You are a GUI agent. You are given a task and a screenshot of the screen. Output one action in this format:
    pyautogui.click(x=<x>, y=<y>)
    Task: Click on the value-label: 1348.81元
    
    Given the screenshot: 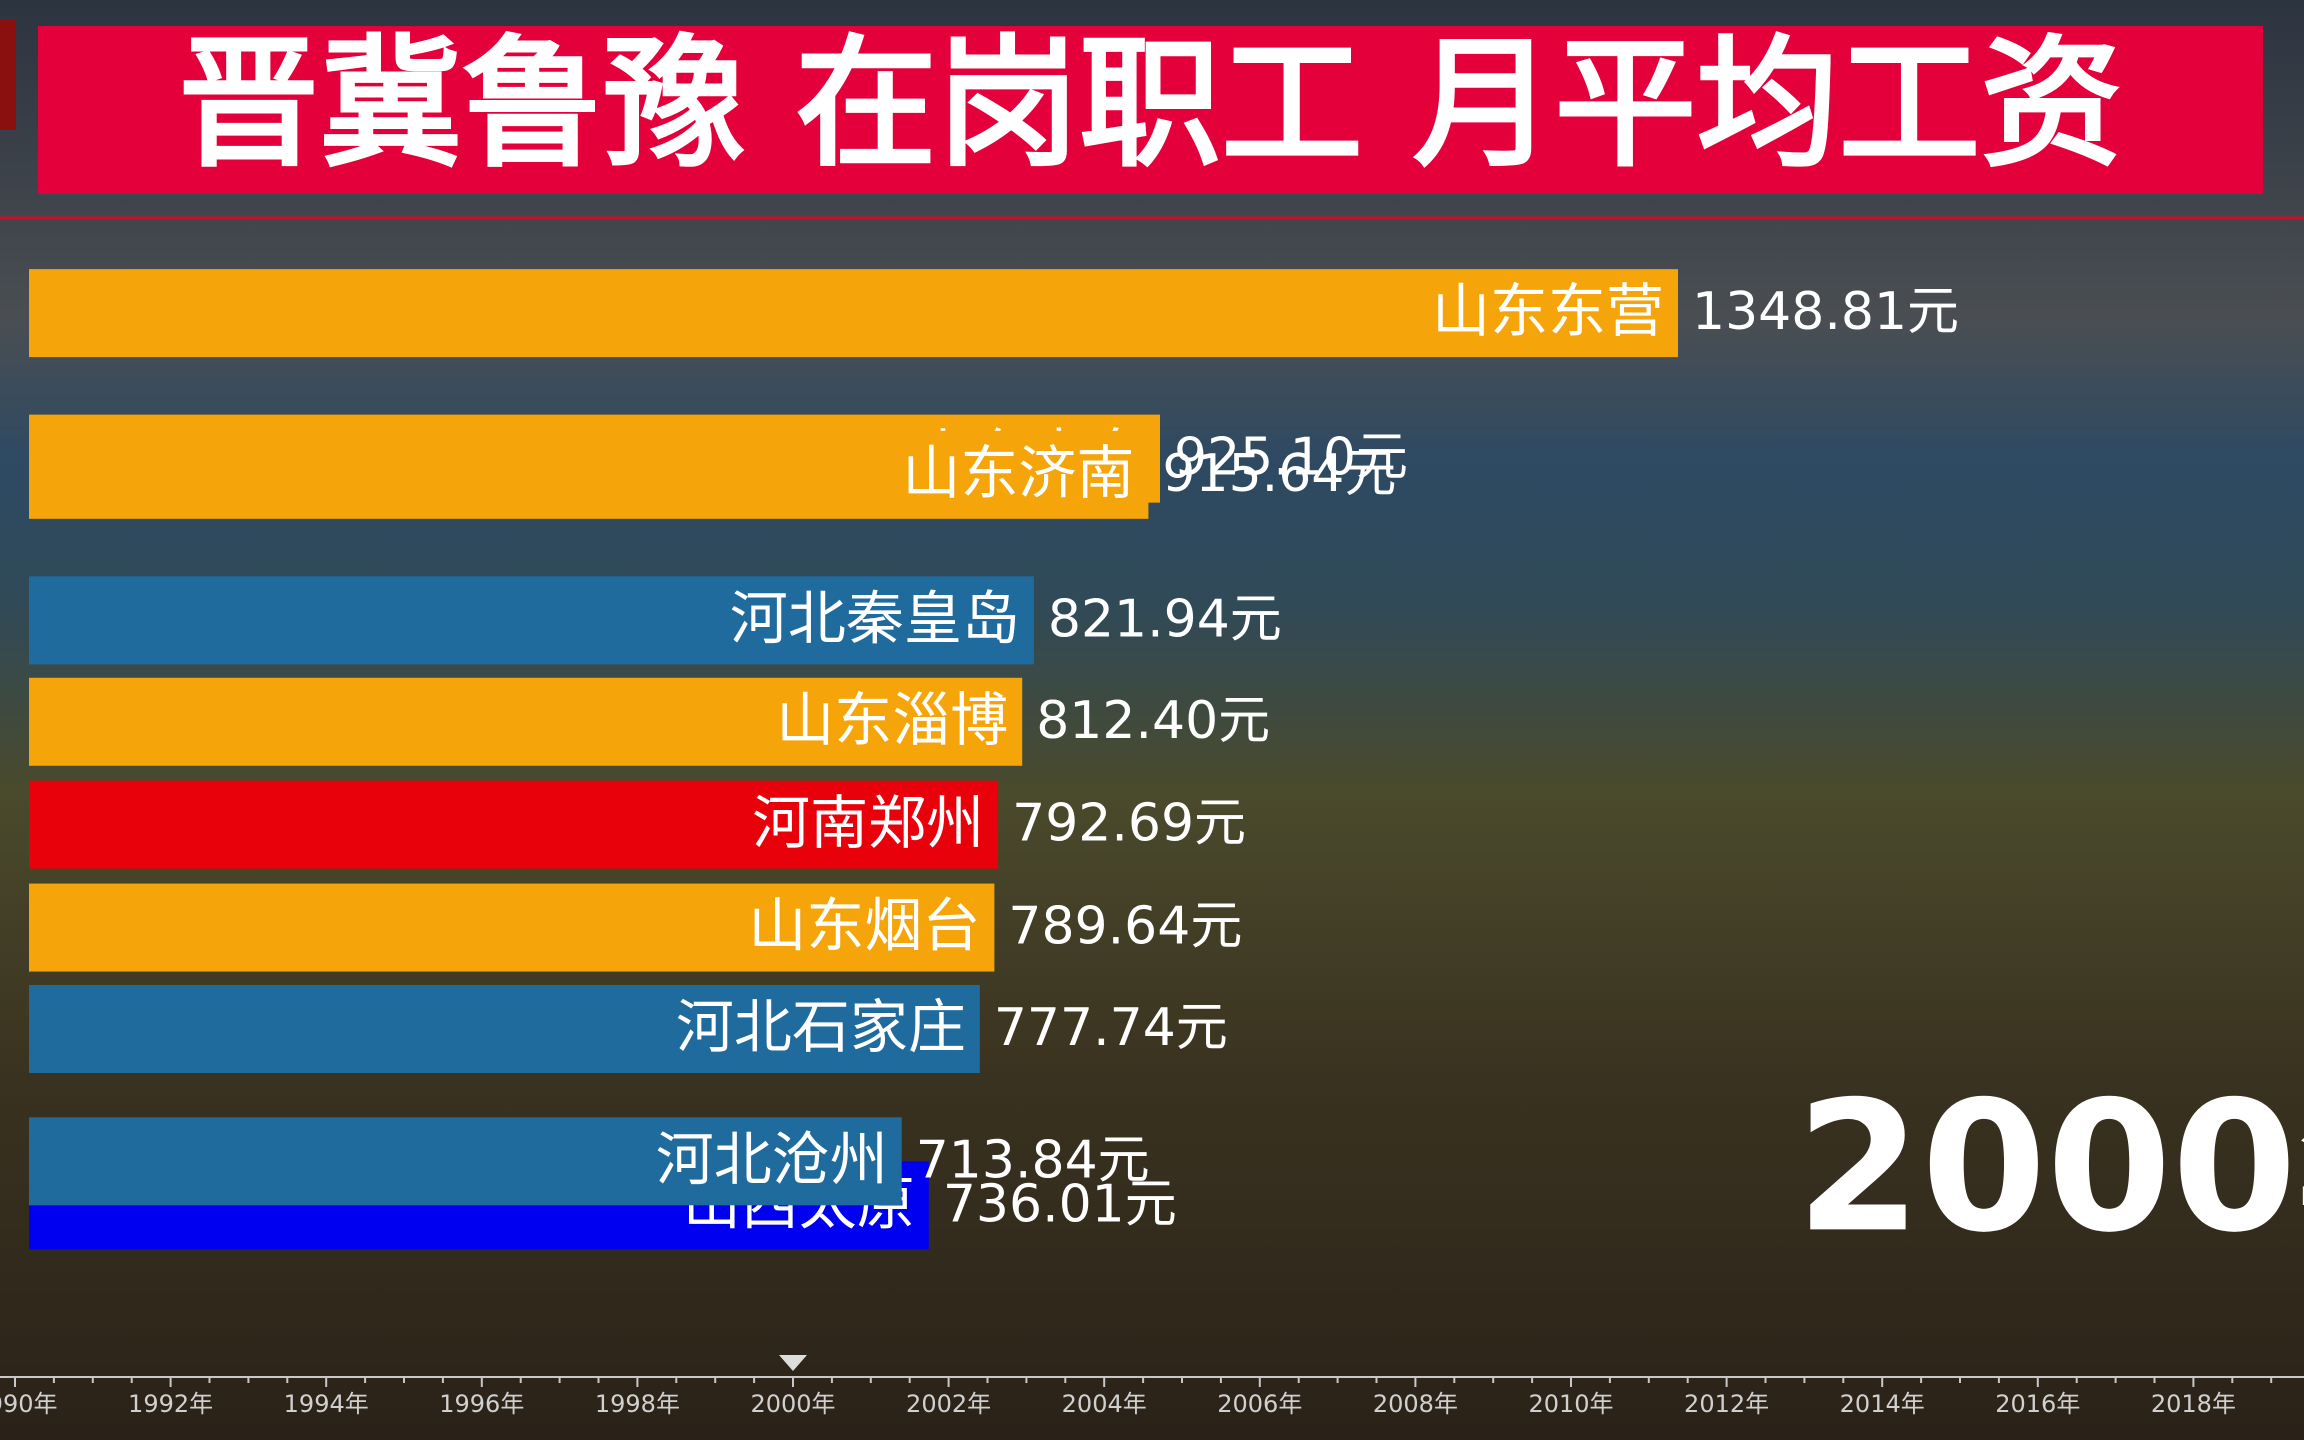 What is the action you would take?
    pyautogui.click(x=1825, y=312)
    